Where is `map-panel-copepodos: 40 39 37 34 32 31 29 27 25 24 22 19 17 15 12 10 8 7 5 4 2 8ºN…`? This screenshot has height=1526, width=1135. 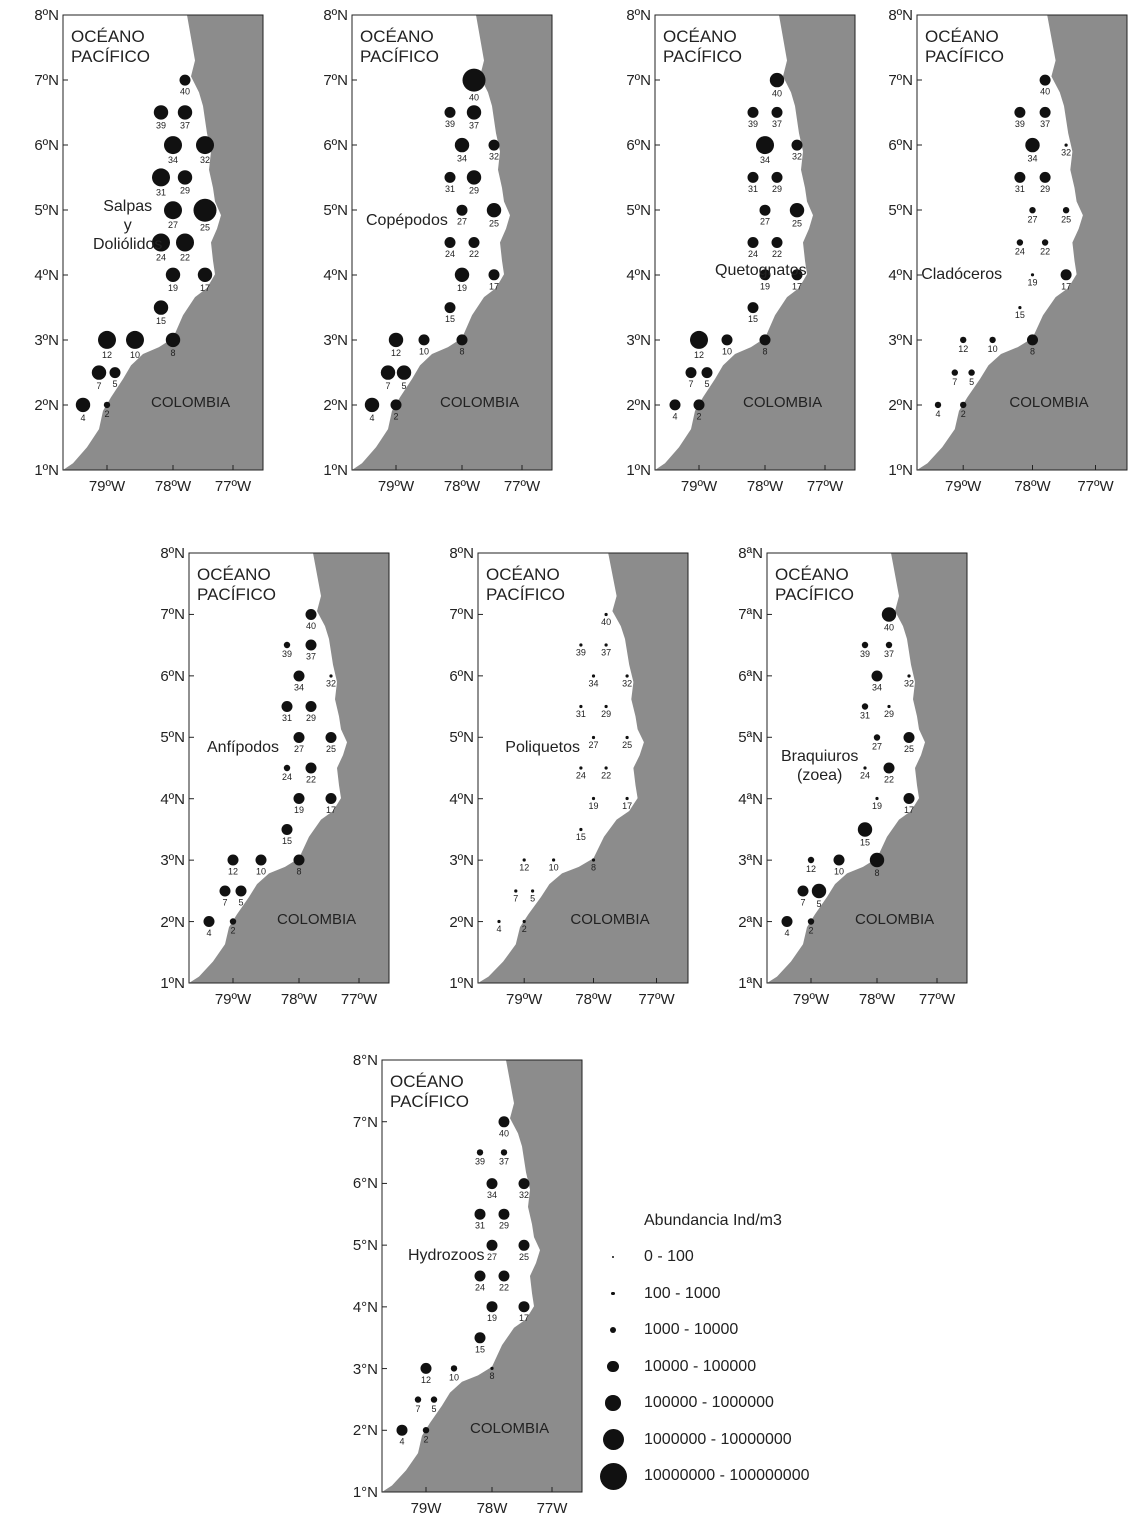 map-panel-copepodos: 40 39 37 34 32 31 29 27 25 24 22 19 17 15 12 10 8 7 5 4 2 8ºN… is located at coordinates (447, 252).